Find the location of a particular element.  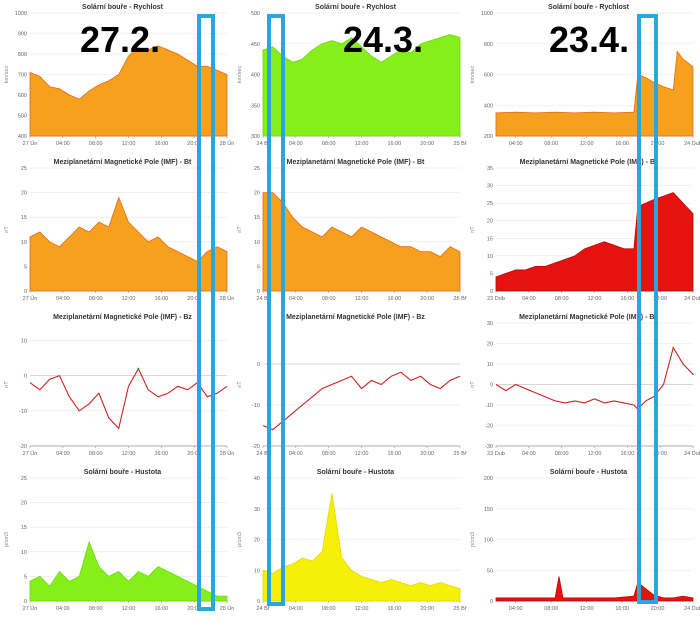

y-tick-label: 150 is located at coordinates (488, 510).